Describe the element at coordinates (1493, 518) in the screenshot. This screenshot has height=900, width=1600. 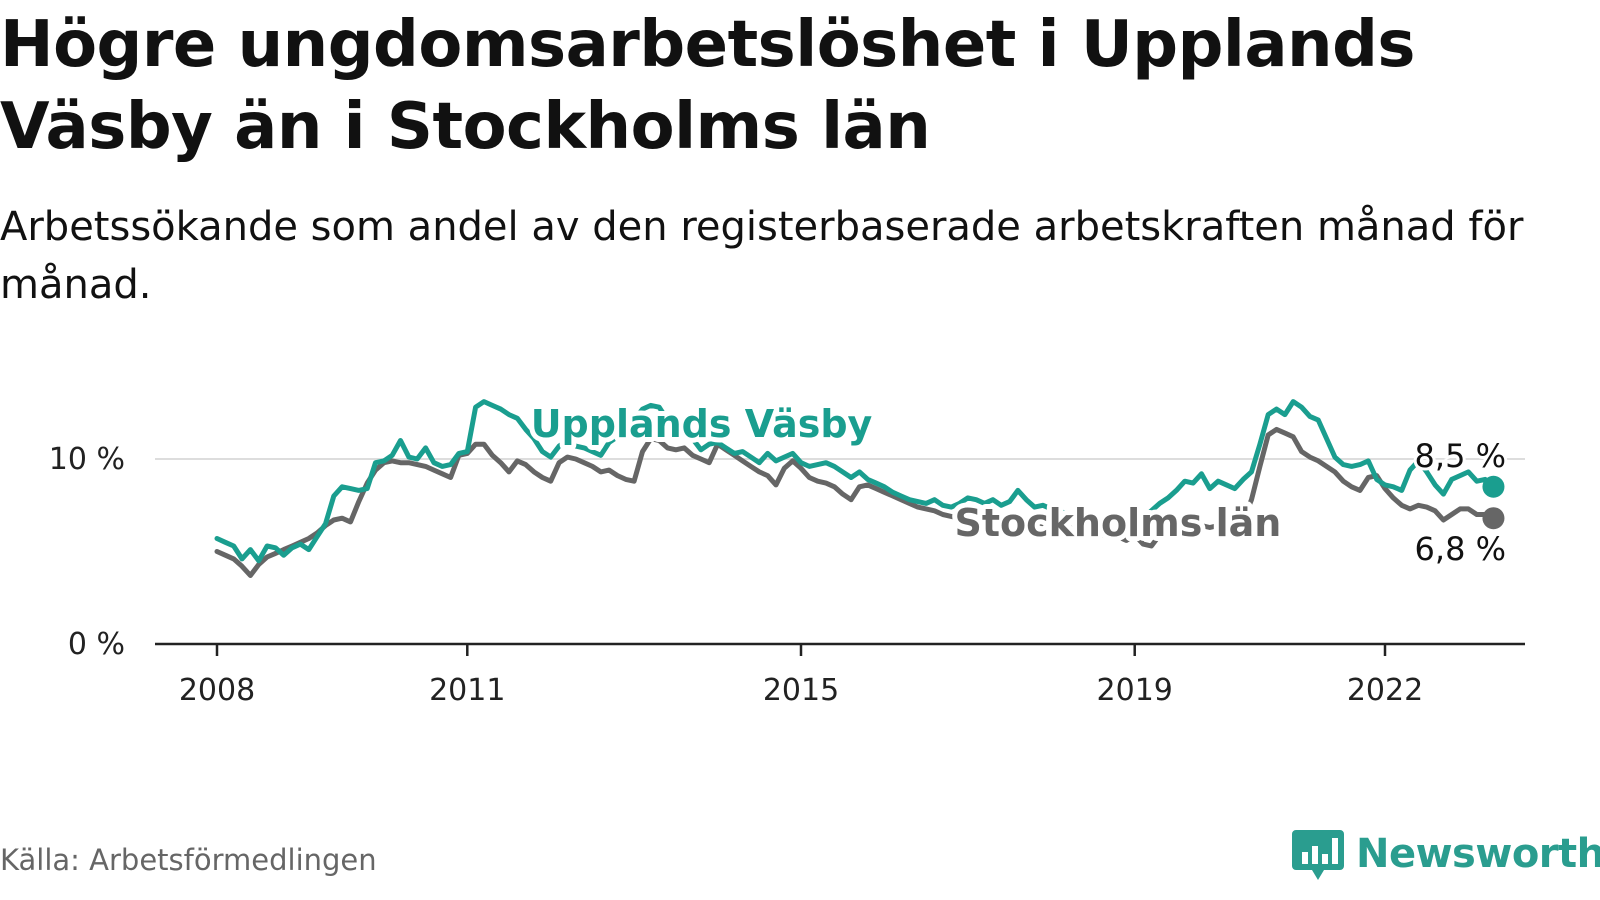
I see `end-point-stockholms-lan` at that location.